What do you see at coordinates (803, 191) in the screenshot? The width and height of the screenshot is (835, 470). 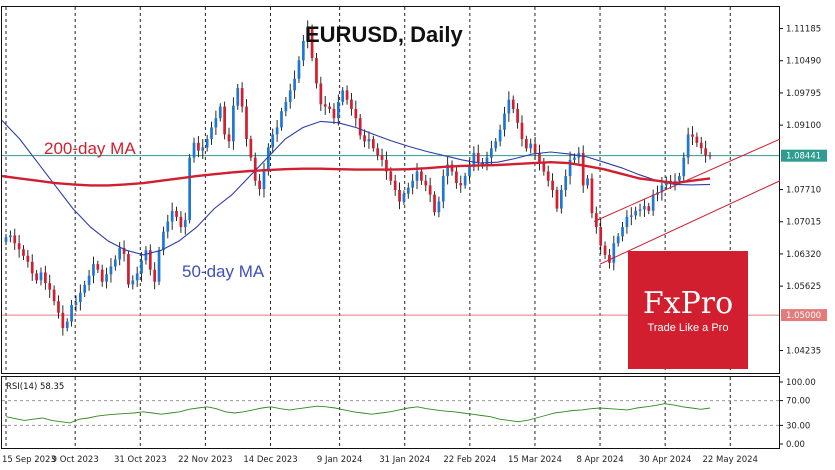 I see `price-tick-label: 1.07710` at bounding box center [803, 191].